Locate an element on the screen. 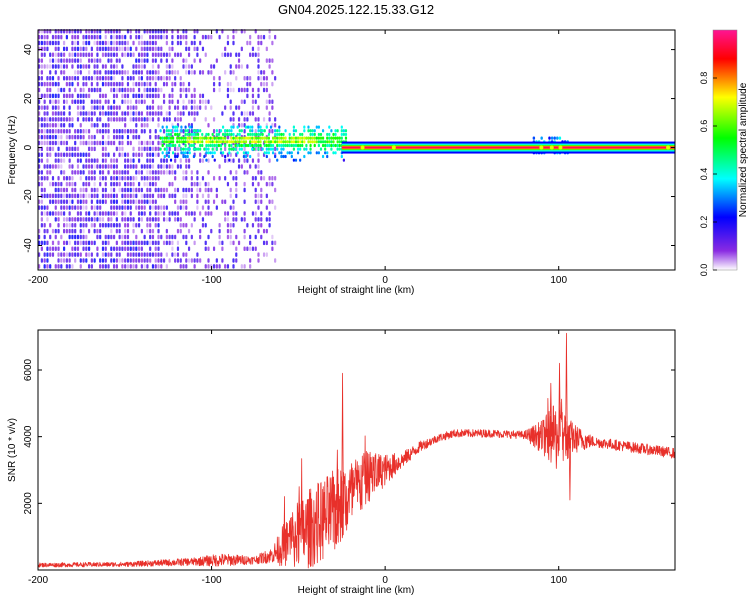 The image size is (750, 600). snr-y-label: SNR (10 * v/v) is located at coordinates (12, 450).